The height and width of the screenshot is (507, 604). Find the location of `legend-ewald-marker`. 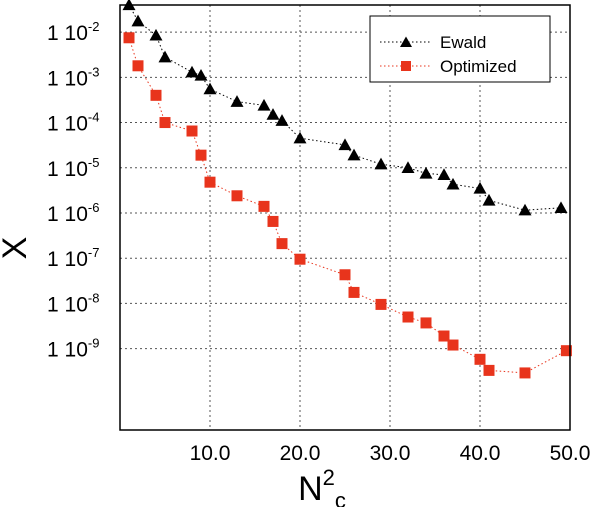

legend-ewald-marker is located at coordinates (406, 41).